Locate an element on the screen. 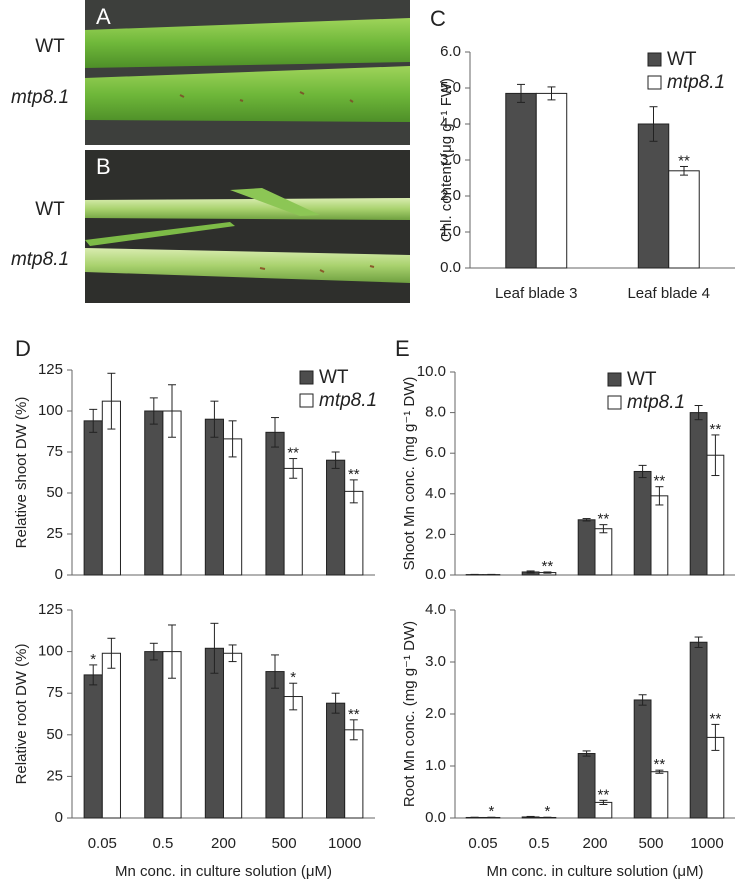 This screenshot has height=889, width=750. y-tick-label: 8.0 is located at coordinates (435, 412).